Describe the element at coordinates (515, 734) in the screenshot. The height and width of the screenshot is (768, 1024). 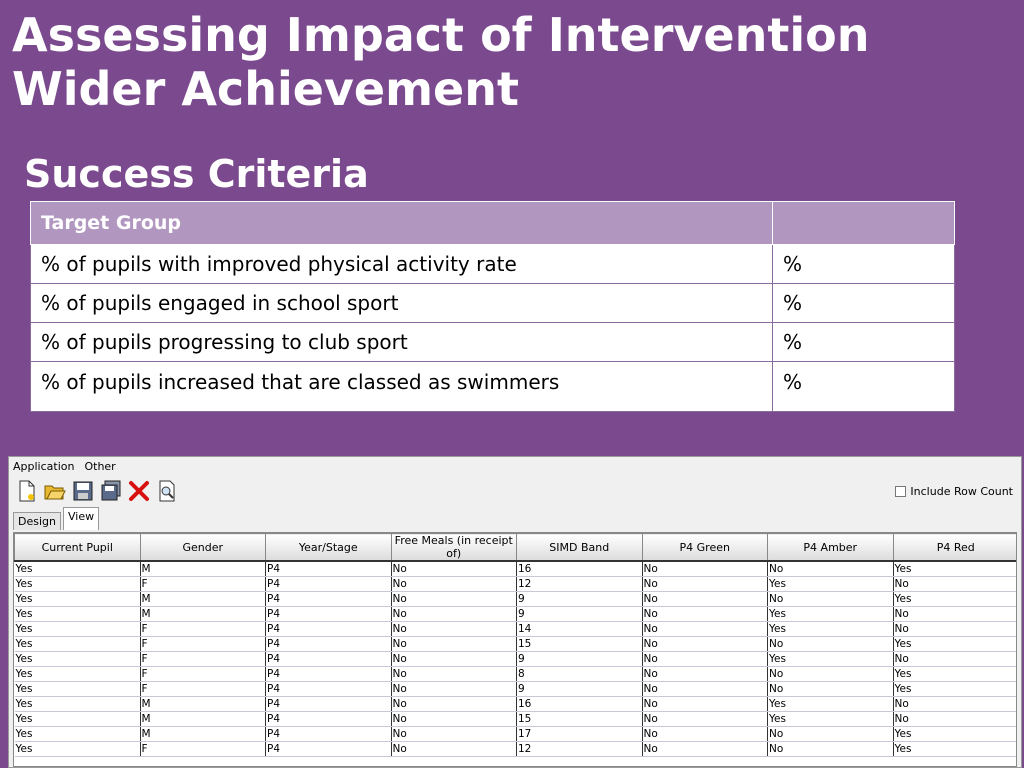
I see `grid-row: Yes M P4 No 17 No No Yes` at that location.